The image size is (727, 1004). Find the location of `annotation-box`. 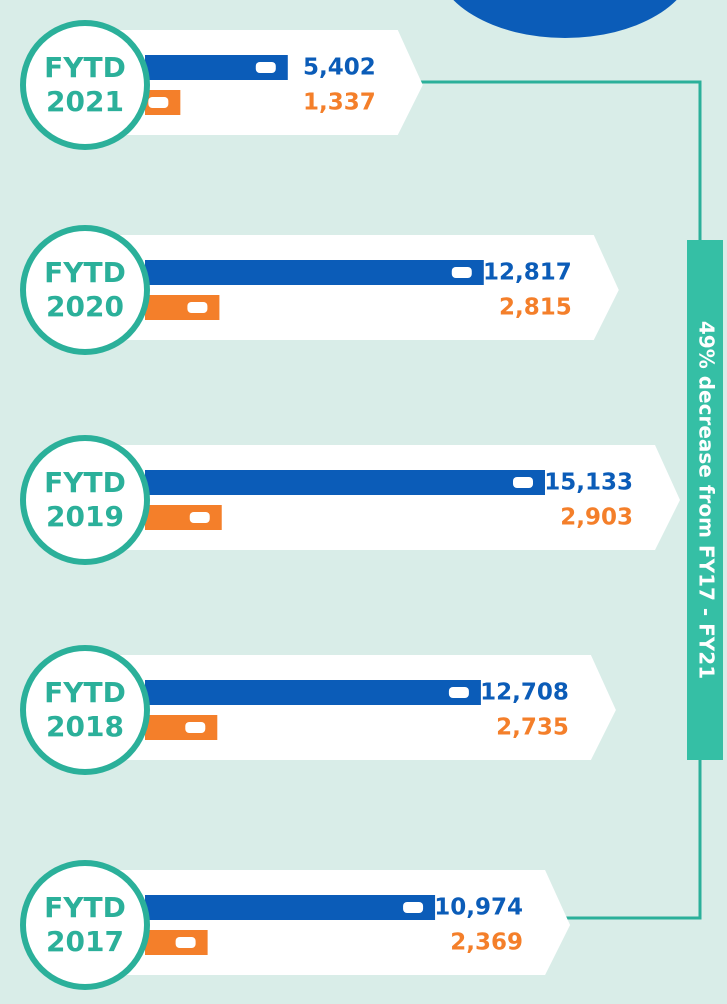

annotation-box is located at coordinates (705, 500).